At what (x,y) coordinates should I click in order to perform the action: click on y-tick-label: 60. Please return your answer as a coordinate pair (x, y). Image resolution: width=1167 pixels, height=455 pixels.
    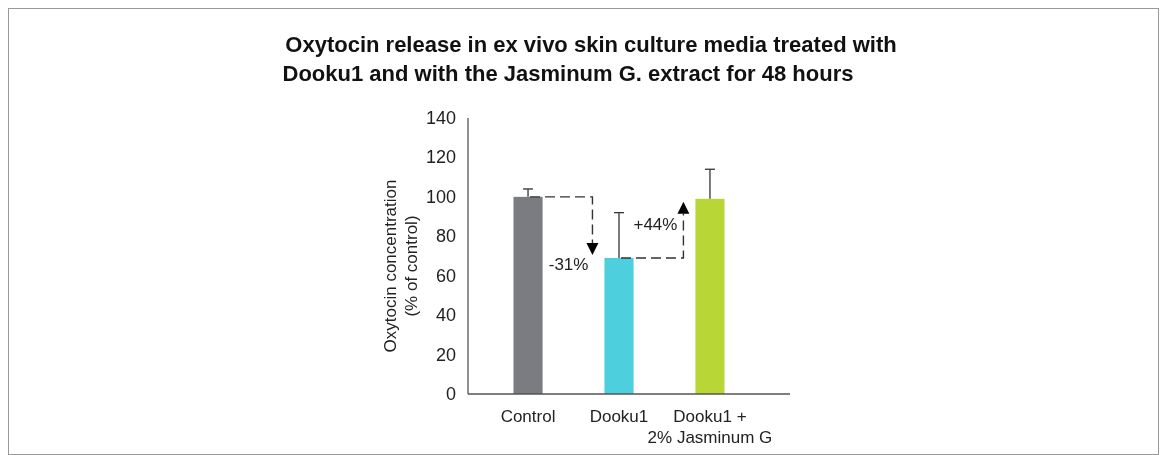
    Looking at the image, I should click on (445, 275).